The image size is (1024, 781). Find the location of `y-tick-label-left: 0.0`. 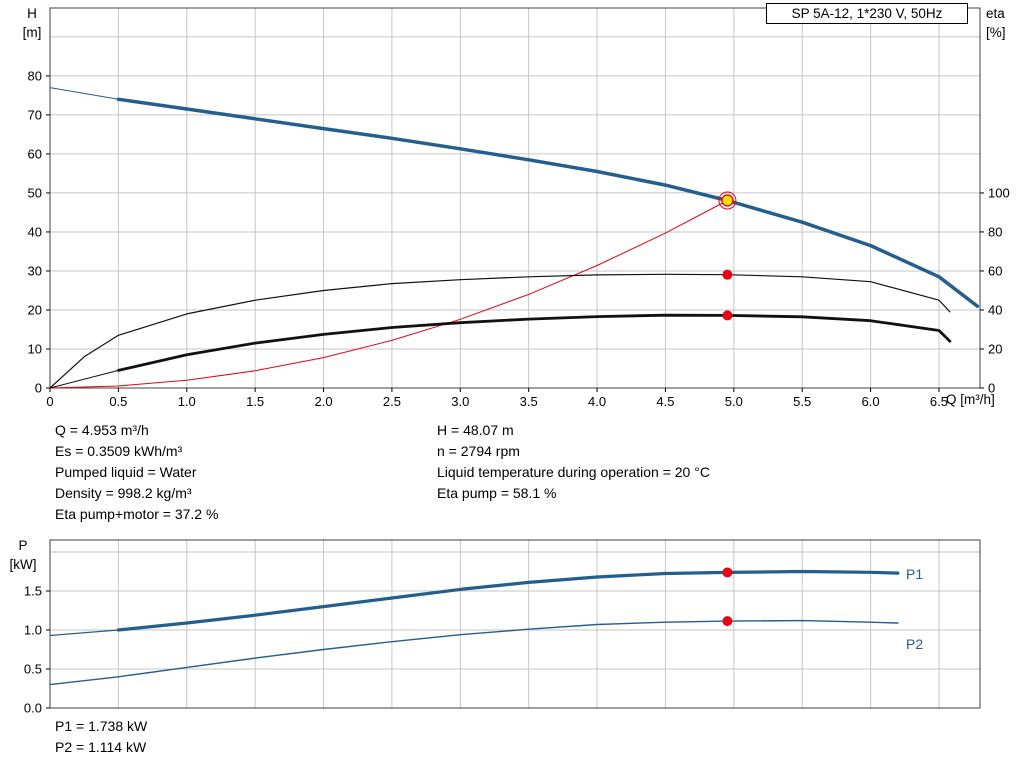

y-tick-label-left: 0.0 is located at coordinates (33, 708).